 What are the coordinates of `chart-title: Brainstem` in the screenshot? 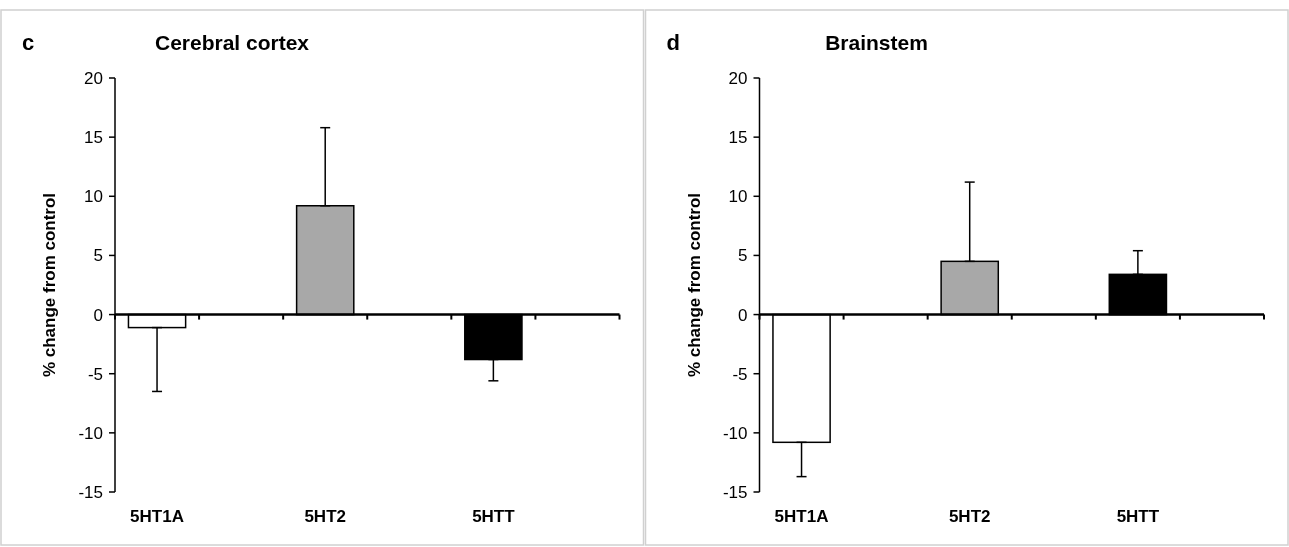 It's located at (876, 42).